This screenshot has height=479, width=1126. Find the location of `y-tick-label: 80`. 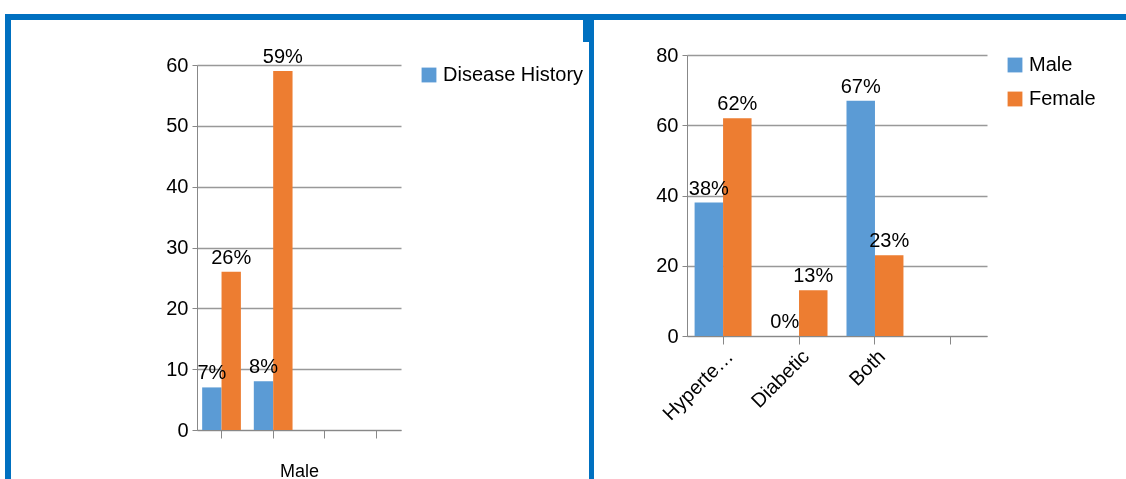

y-tick-label: 80 is located at coordinates (667, 54).